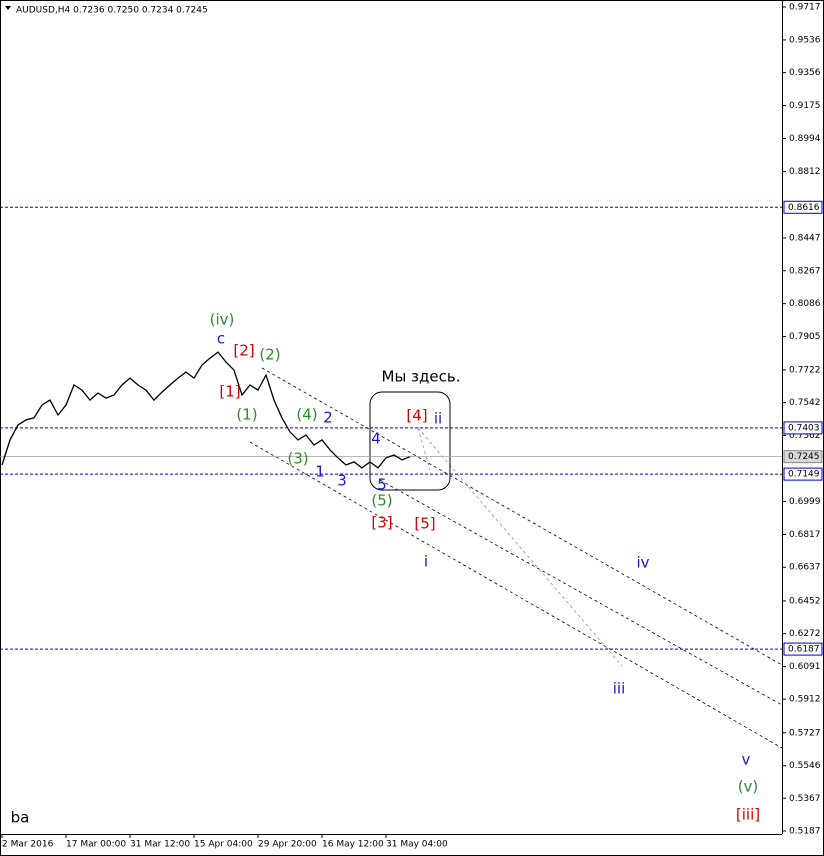 This screenshot has height=856, width=824. Describe the element at coordinates (748, 787) in the screenshot. I see `wave-label: (v)` at that location.